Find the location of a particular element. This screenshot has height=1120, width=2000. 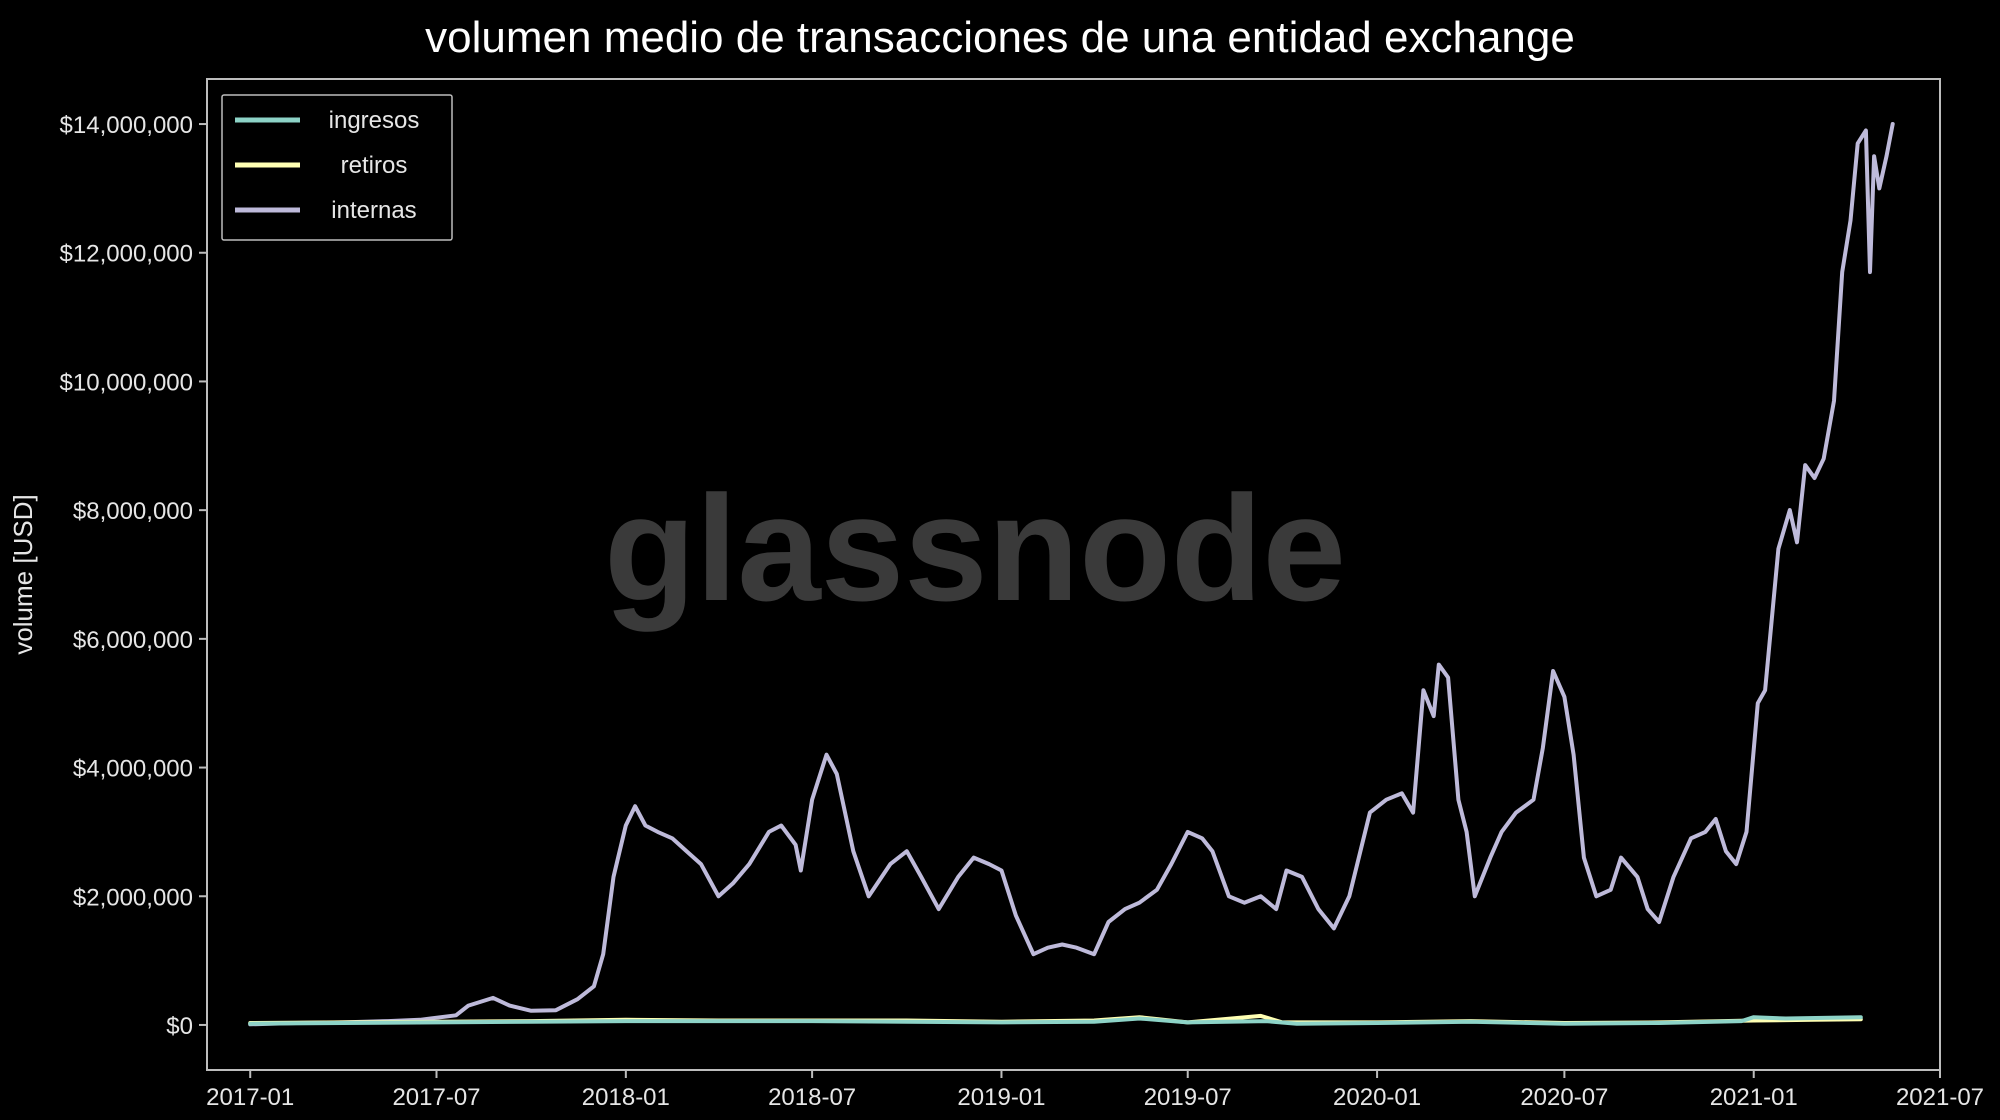

legend-label-ingresos: ingresos is located at coordinates (374, 120).